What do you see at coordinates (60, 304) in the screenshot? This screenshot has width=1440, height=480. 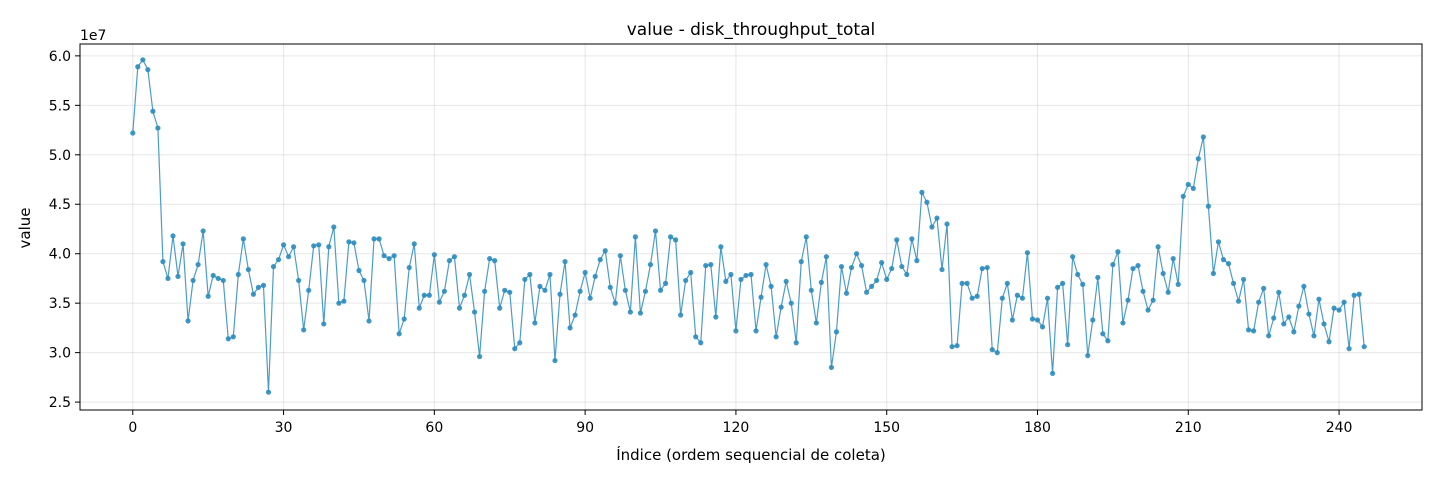 I see `y-tick-label: 3.5` at bounding box center [60, 304].